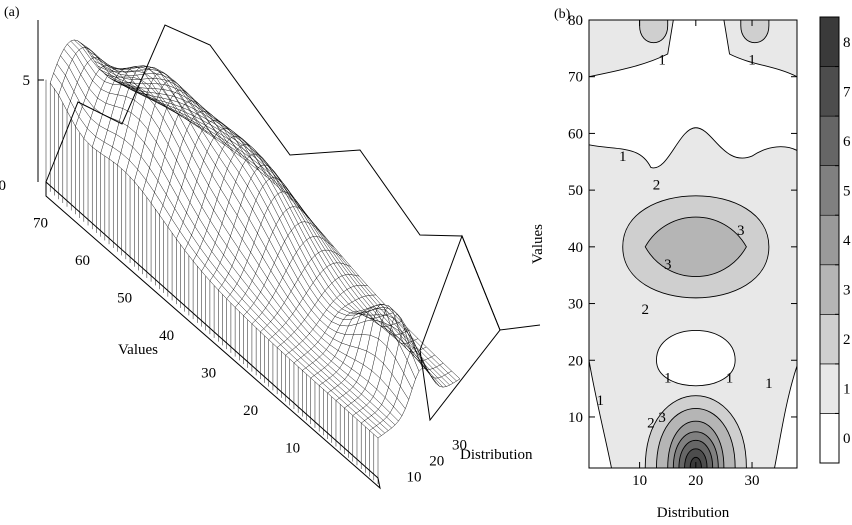  What do you see at coordinates (829, 91) in the screenshot?
I see `colorbar-cell` at bounding box center [829, 91].